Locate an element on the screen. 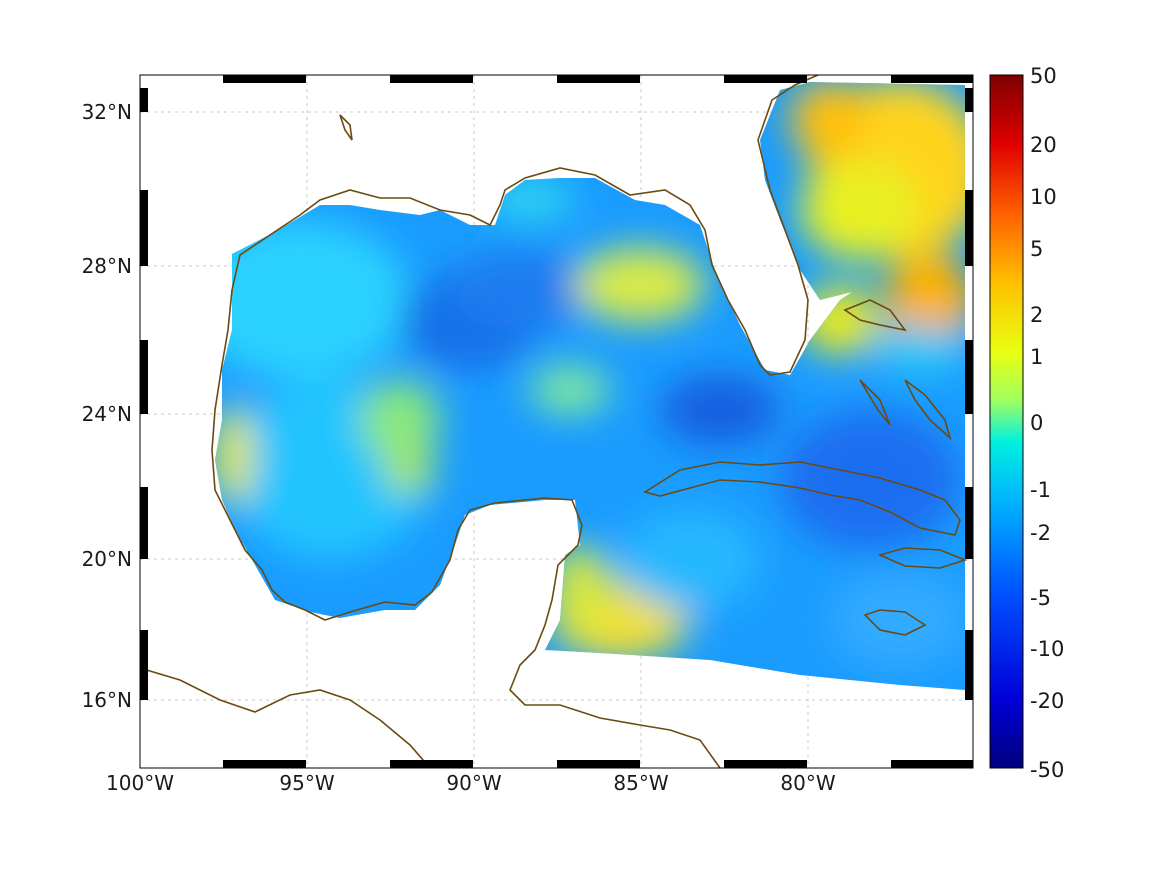  colorbar-label: 1 is located at coordinates (1036, 357).